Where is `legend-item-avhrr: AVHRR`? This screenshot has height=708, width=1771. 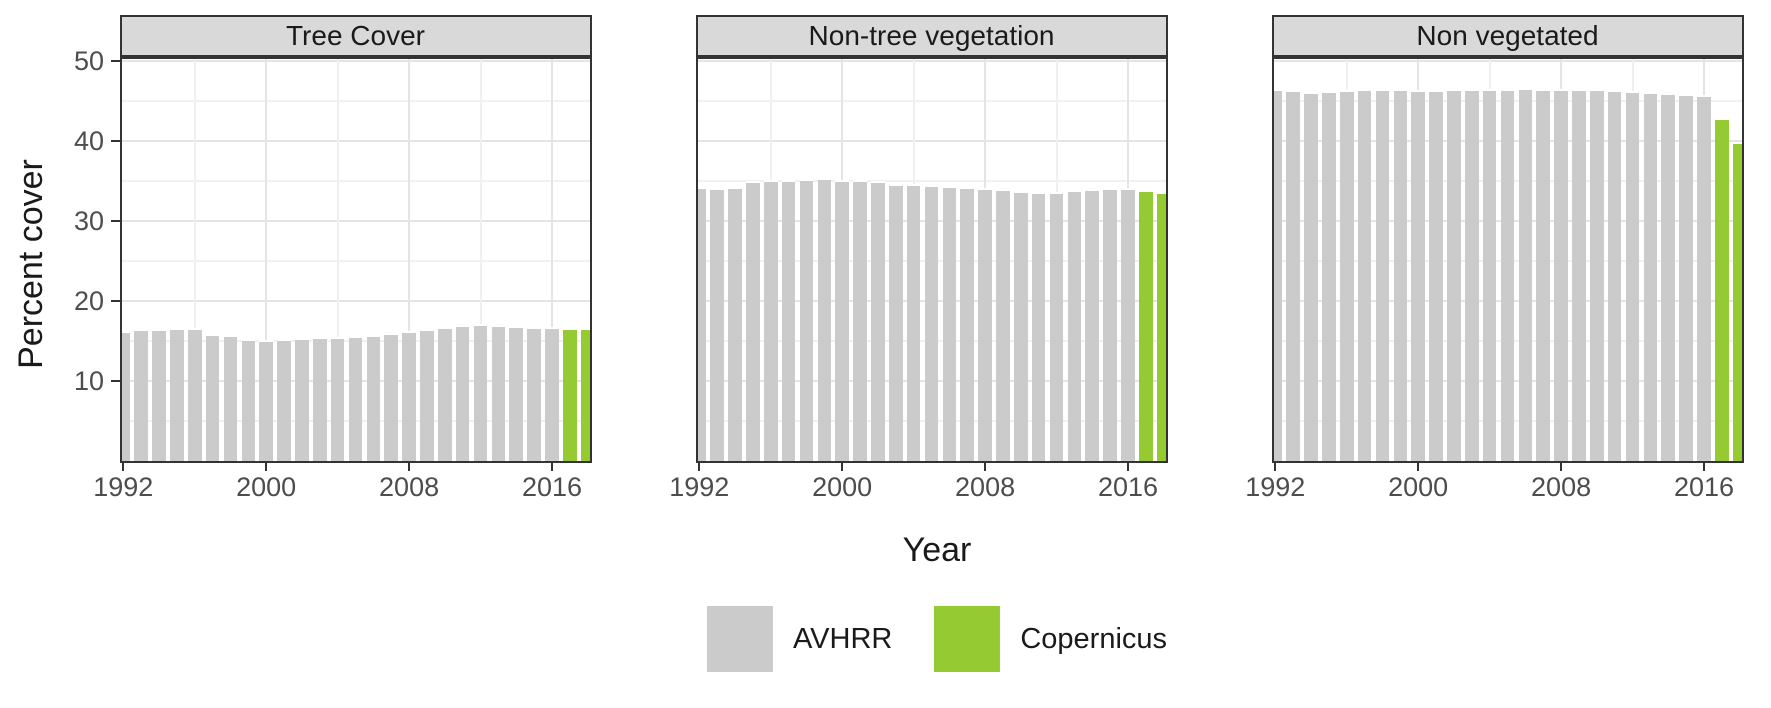 legend-item-avhrr: AVHRR is located at coordinates (799, 639).